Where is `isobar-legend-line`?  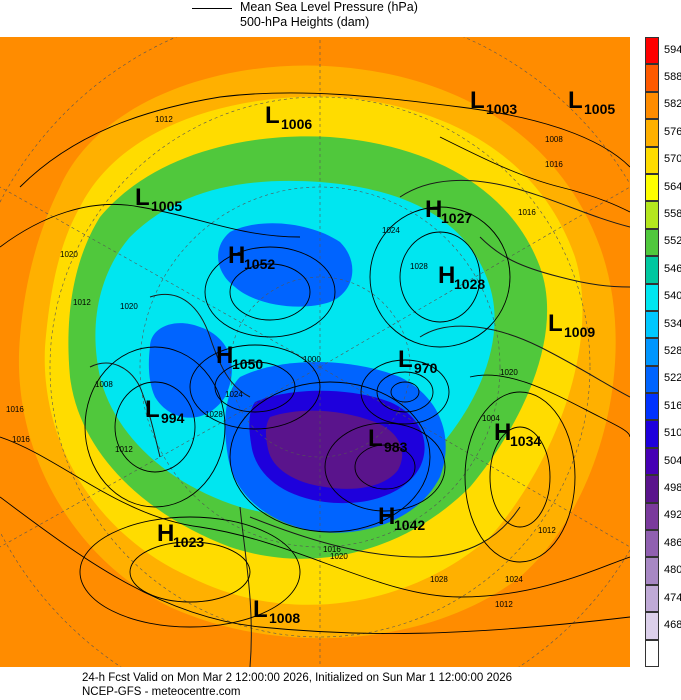
isobar-legend-line is located at coordinates (212, 8).